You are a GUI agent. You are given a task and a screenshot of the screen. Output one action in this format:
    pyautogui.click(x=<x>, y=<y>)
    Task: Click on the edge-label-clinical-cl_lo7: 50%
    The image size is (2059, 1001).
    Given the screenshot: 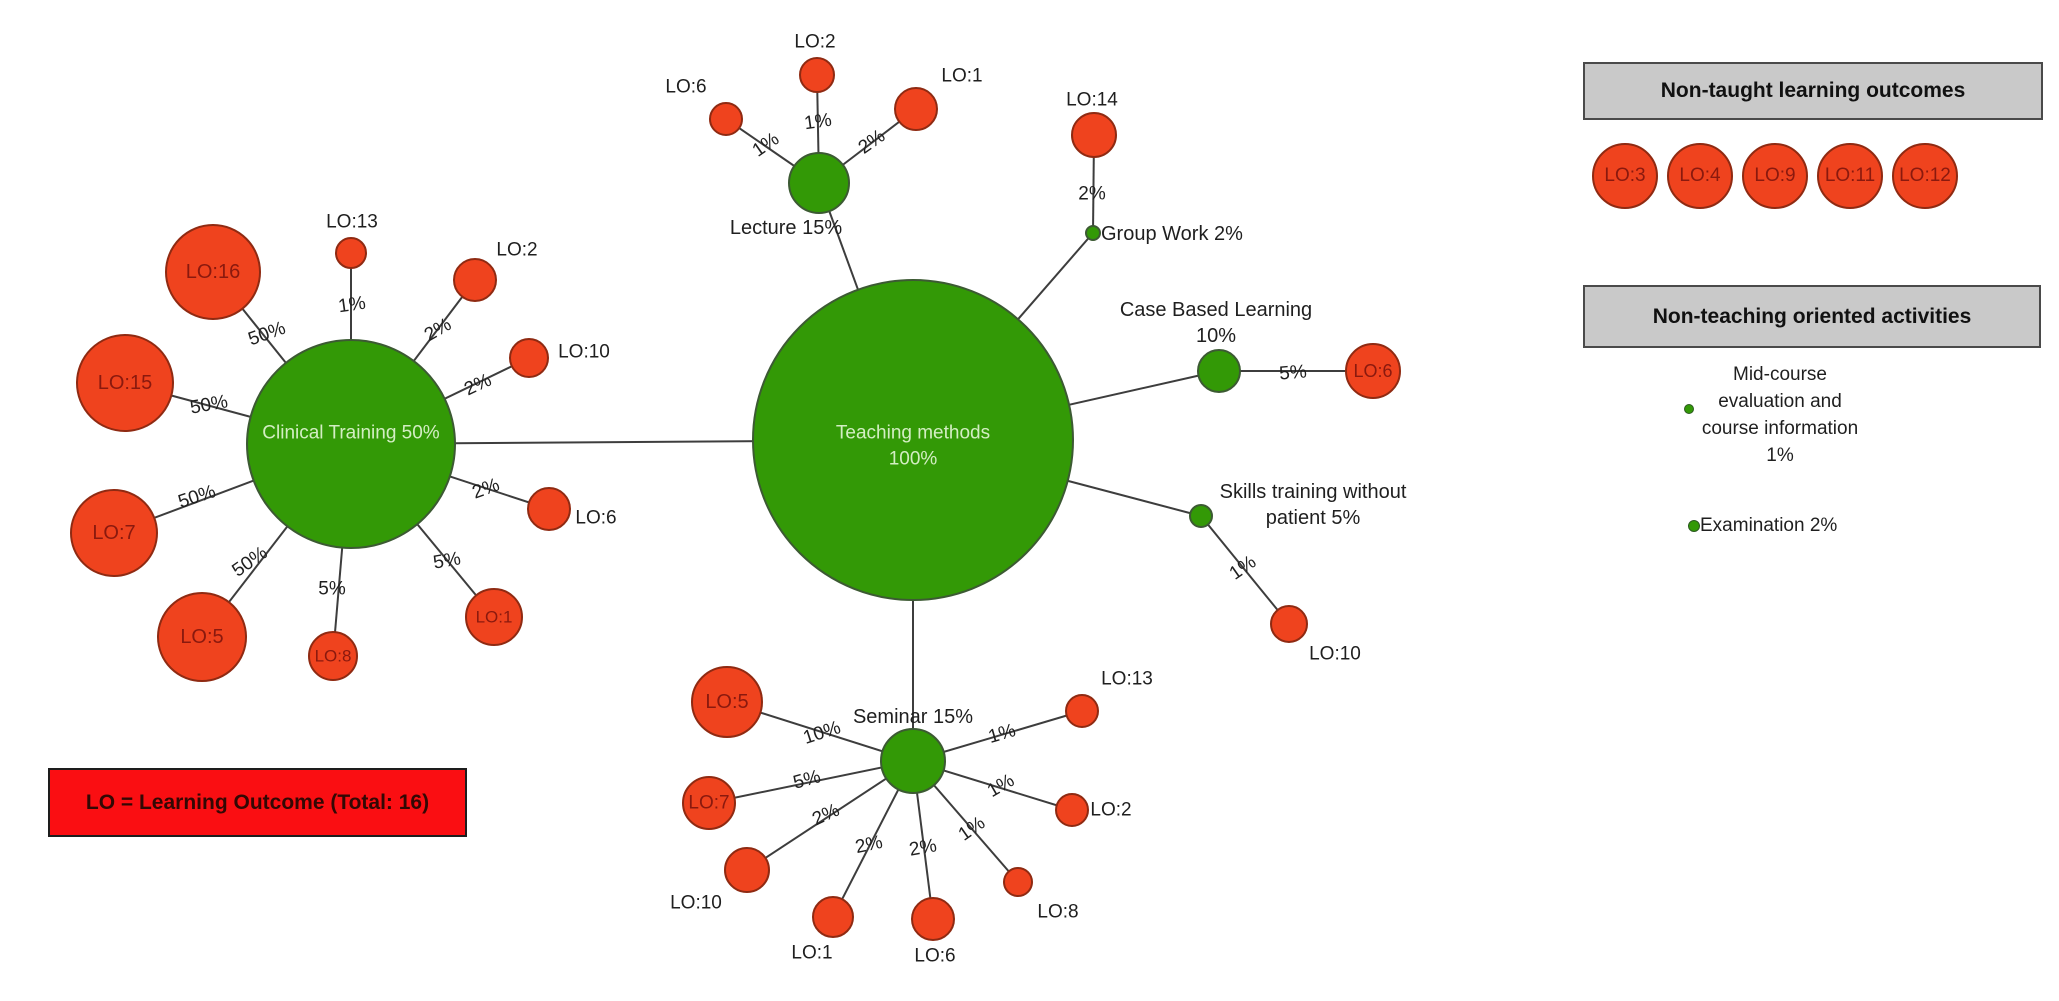 What is the action you would take?
    pyautogui.click(x=197, y=497)
    